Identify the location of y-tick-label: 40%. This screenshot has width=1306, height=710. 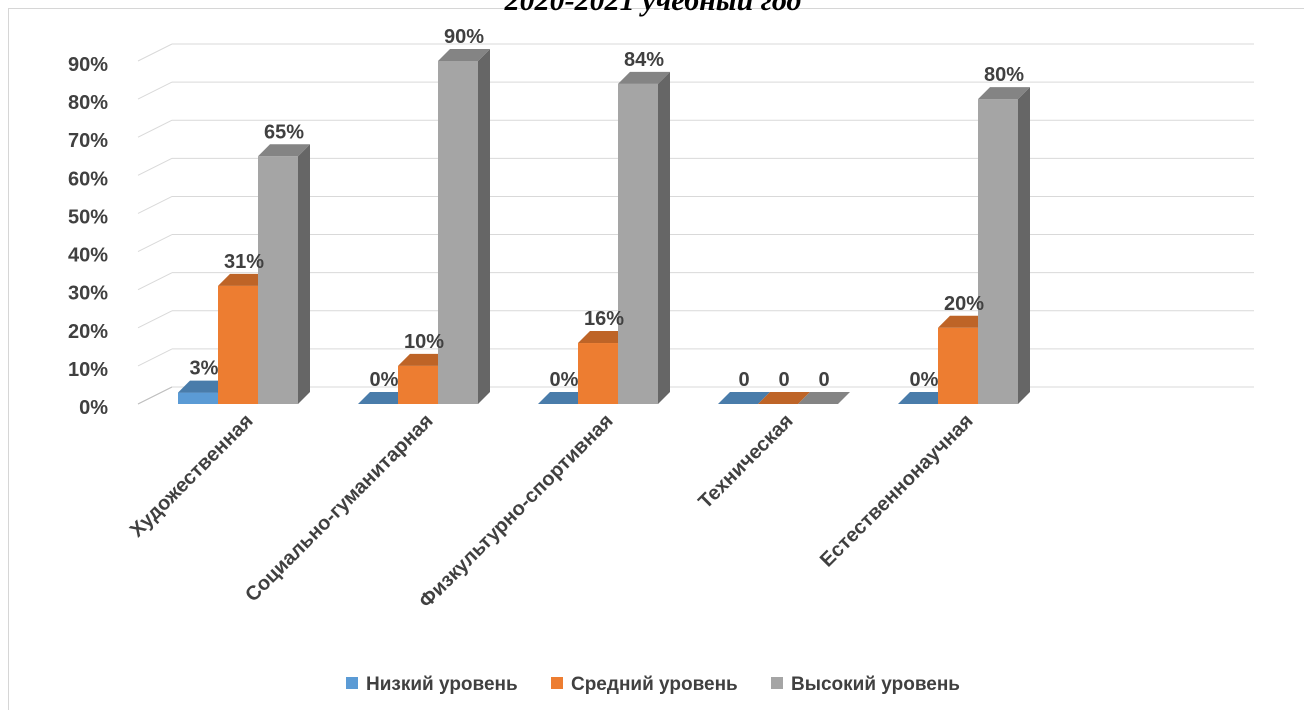
(88, 256).